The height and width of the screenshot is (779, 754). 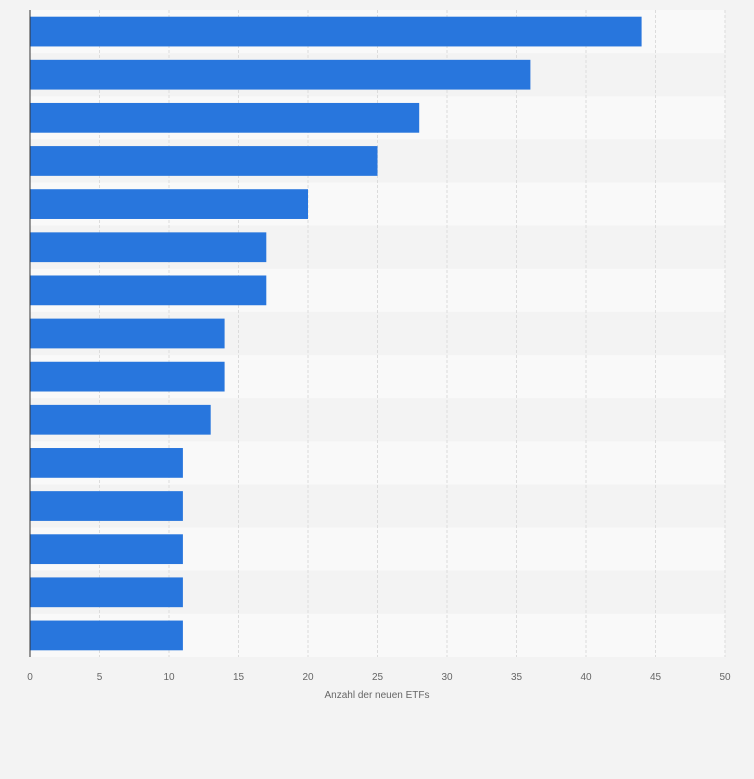 I want to click on x-tick-label: 25, so click(x=378, y=677).